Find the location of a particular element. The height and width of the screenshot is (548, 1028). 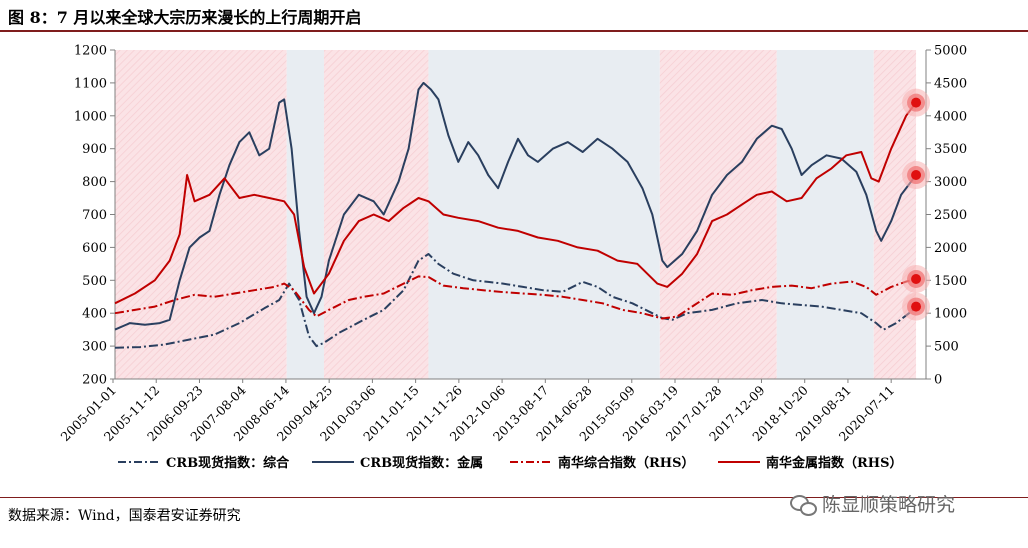

y-right-tick-label: 1500 is located at coordinates (950, 281).